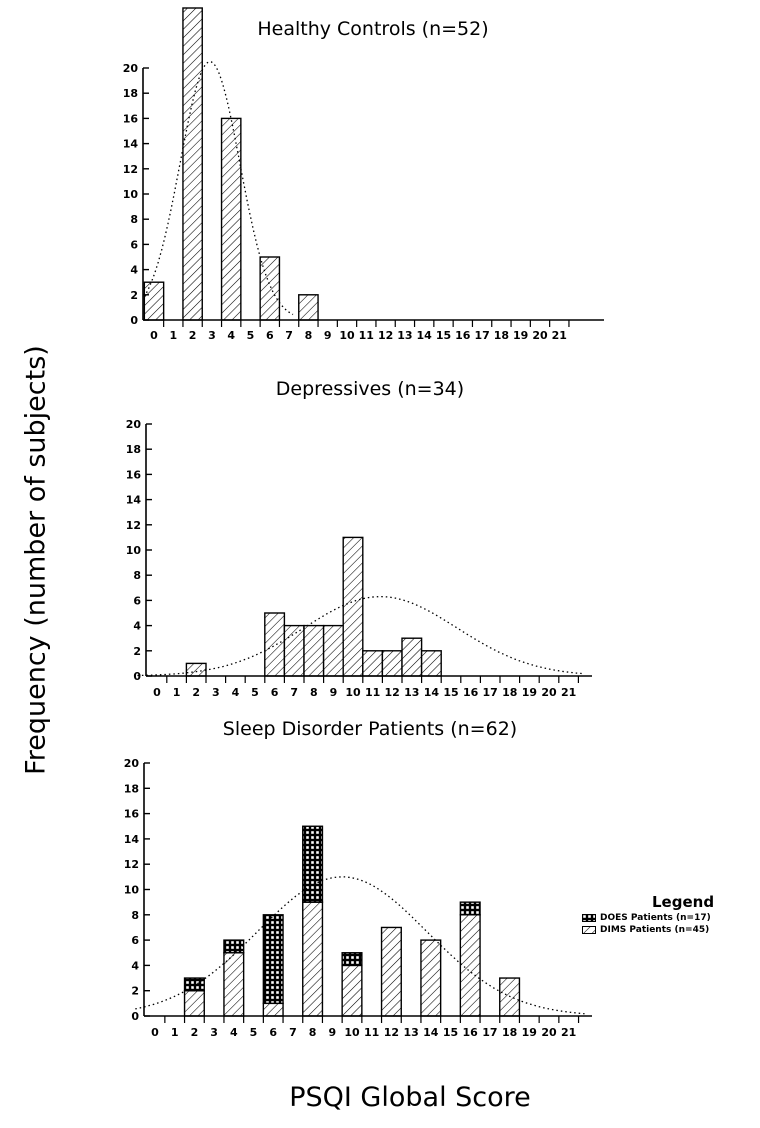  I want to click on x-tick-label-0-21: 21, so click(559, 335).